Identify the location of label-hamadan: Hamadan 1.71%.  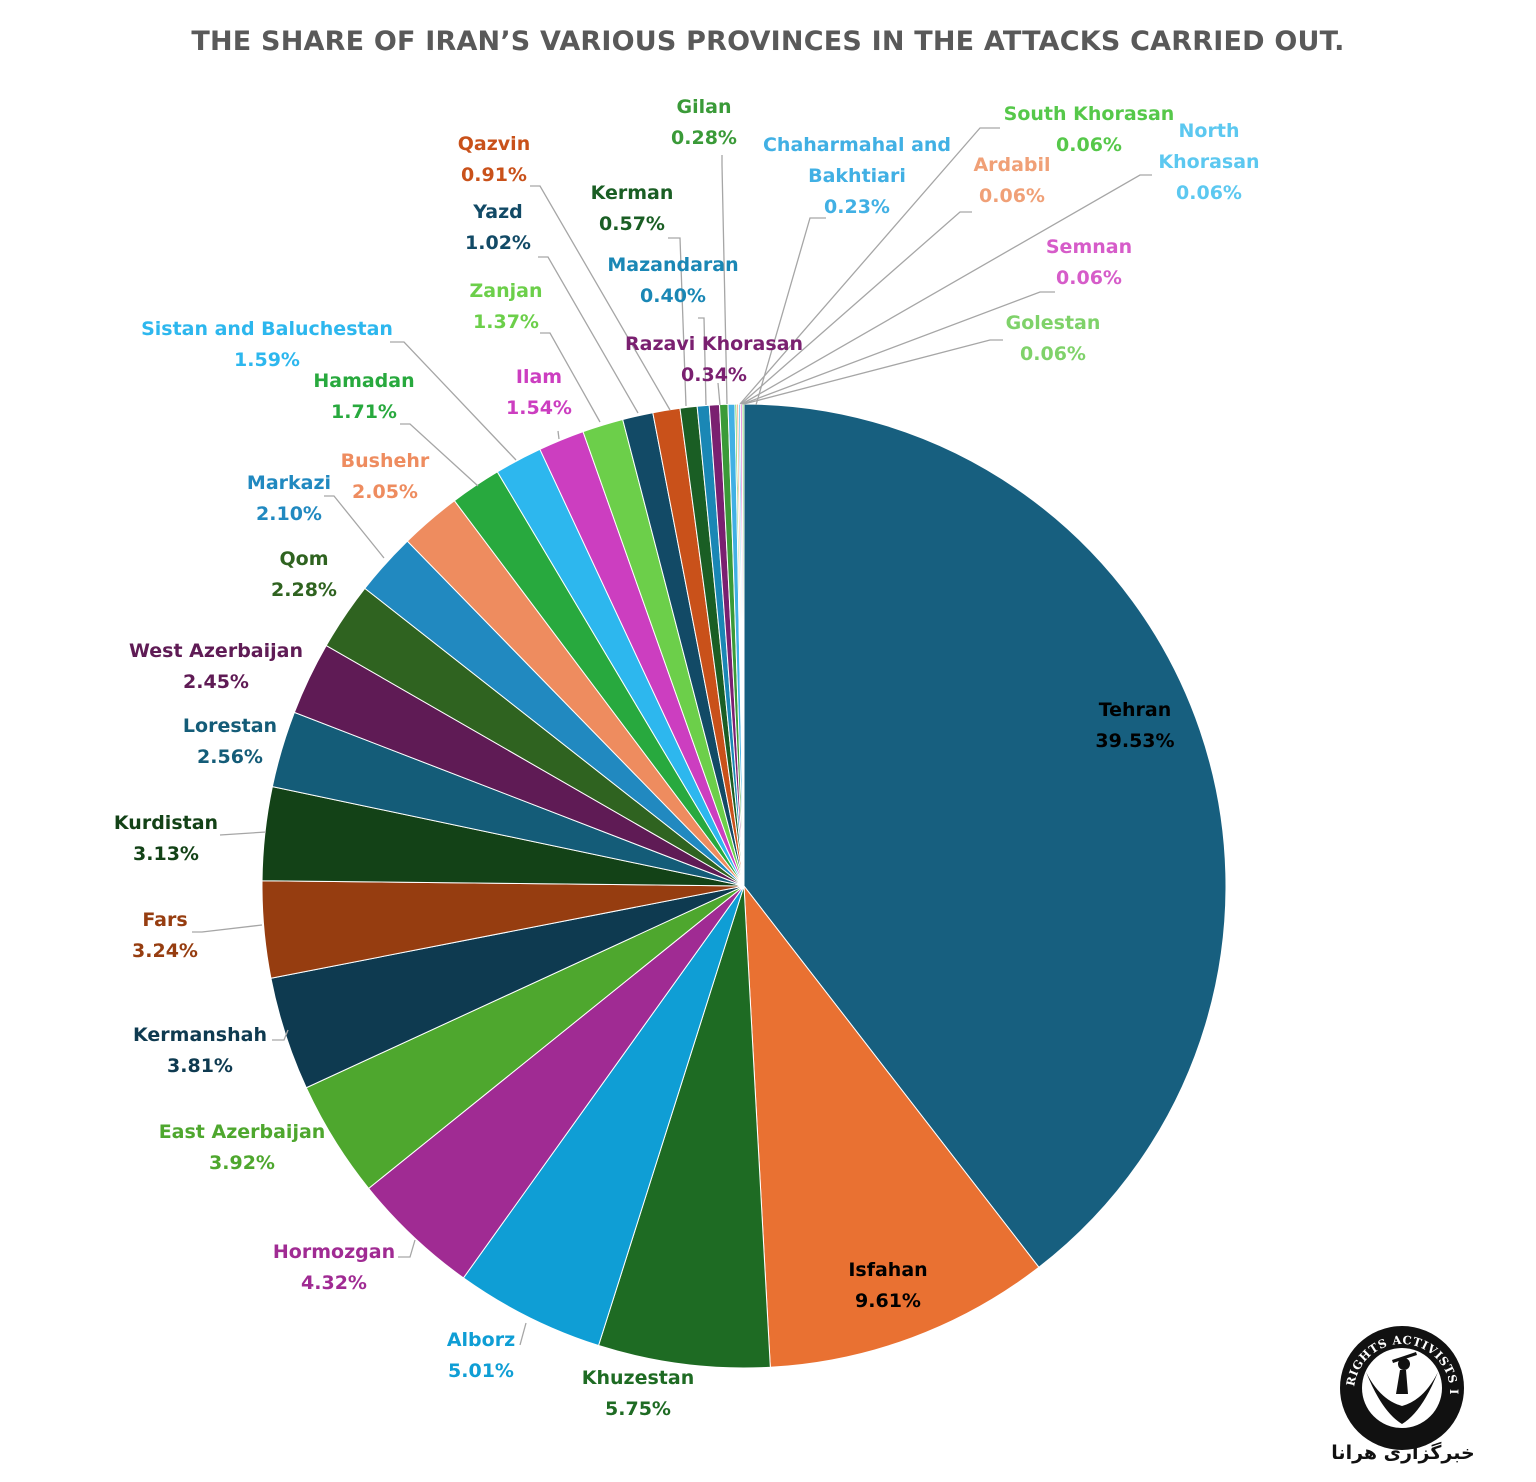
(363, 396).